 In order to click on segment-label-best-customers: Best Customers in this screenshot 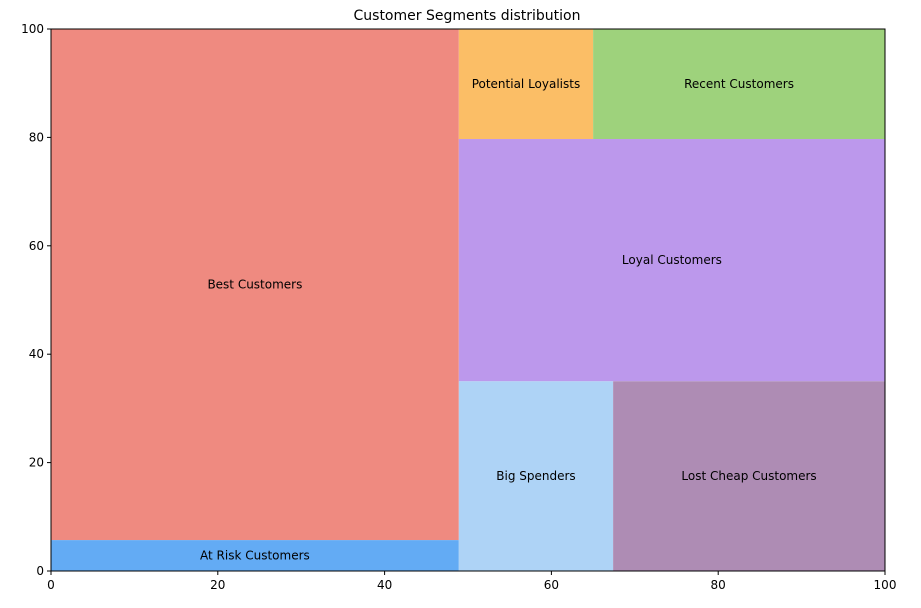, I will do `click(254, 285)`.